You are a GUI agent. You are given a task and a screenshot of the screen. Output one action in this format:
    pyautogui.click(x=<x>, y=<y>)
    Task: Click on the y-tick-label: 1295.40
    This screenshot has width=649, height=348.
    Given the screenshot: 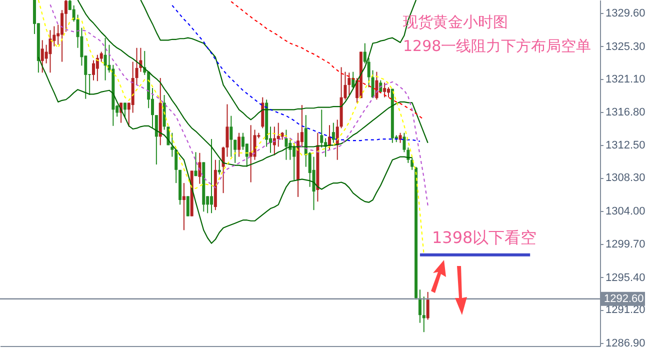 What is the action you would take?
    pyautogui.click(x=626, y=278)
    